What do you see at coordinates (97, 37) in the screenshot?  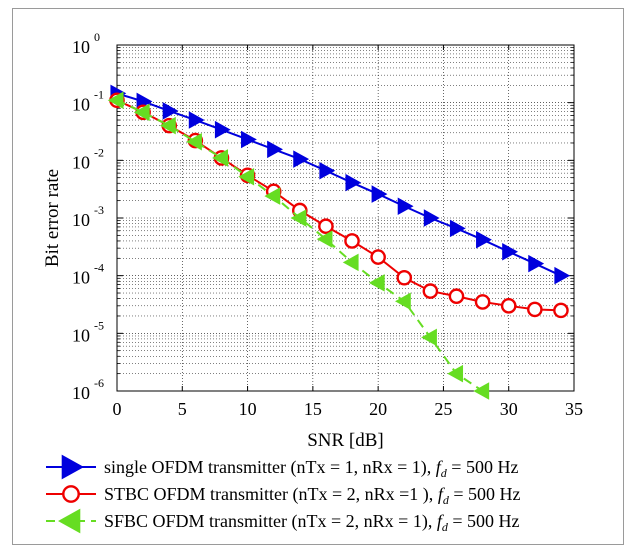 I see `y-tick-exponent: 0` at bounding box center [97, 37].